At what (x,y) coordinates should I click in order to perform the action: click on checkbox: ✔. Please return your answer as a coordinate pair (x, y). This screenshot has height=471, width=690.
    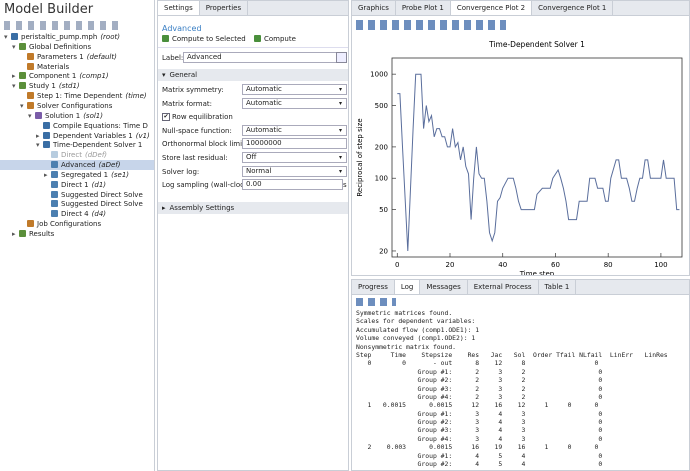
    Looking at the image, I should click on (166, 117).